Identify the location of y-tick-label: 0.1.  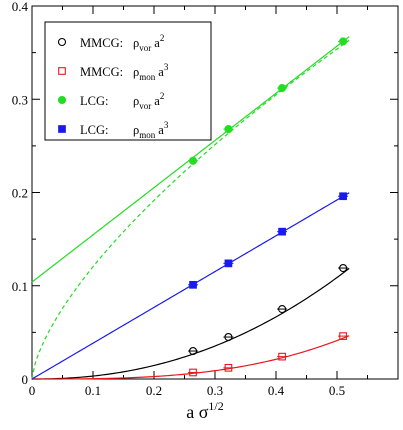
(20, 286).